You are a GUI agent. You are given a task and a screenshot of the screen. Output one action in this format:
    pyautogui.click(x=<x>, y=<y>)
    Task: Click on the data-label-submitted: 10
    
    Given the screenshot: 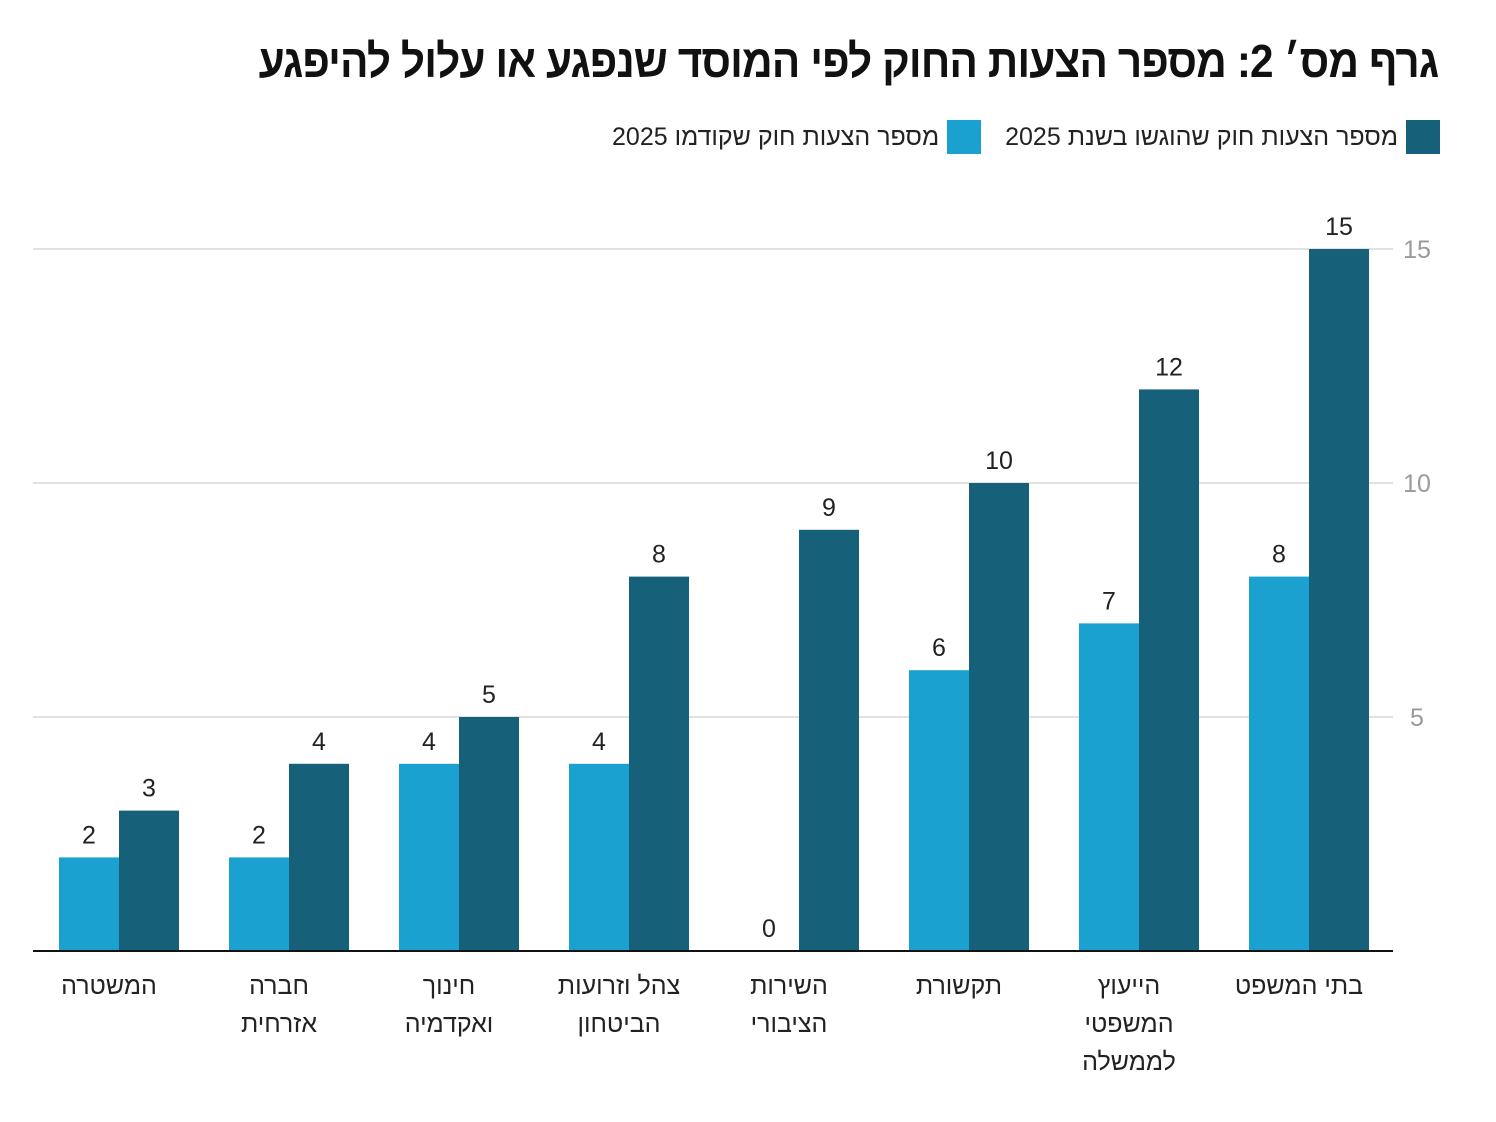 What is the action you would take?
    pyautogui.click(x=999, y=461)
    